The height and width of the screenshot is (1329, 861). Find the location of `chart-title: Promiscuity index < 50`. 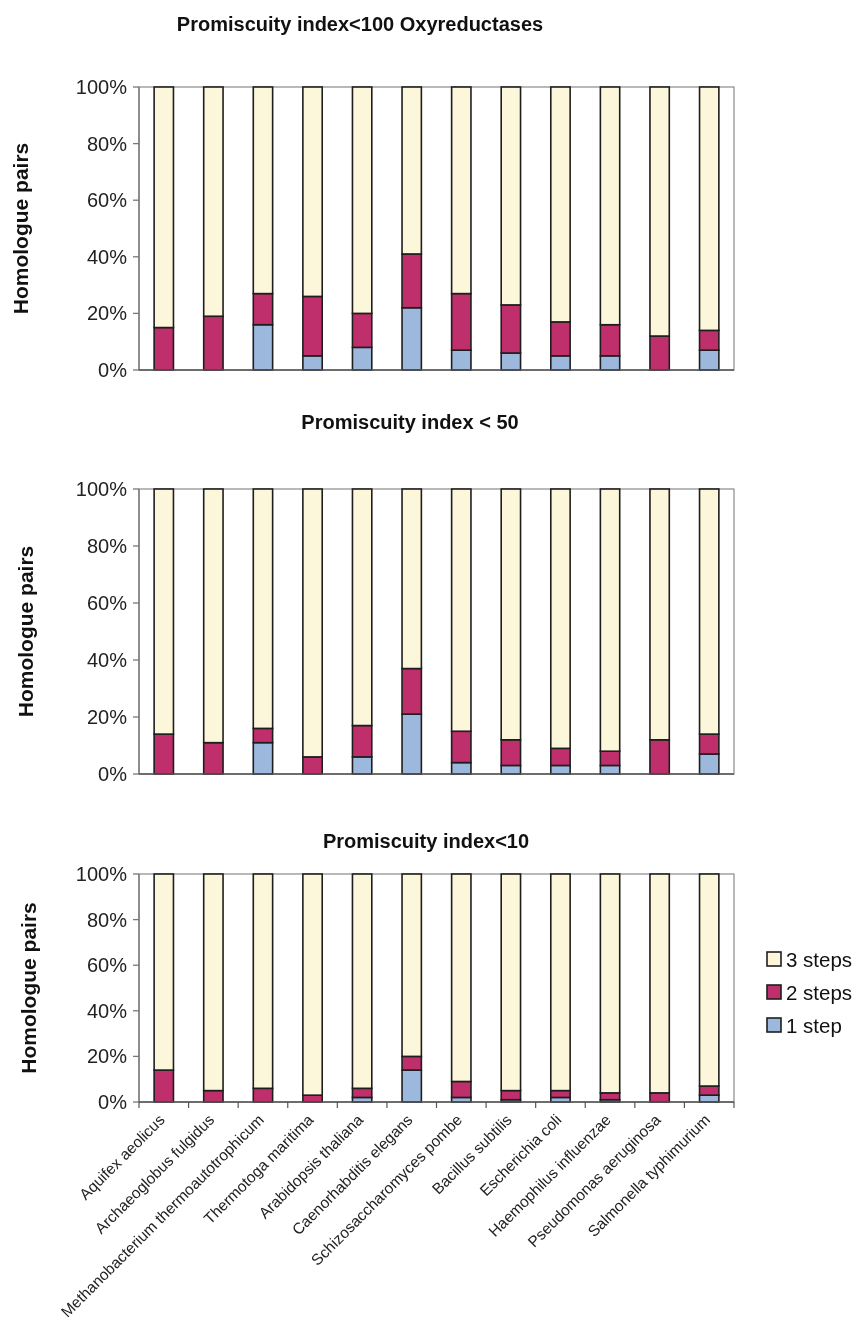

chart-title: Promiscuity index < 50 is located at coordinates (410, 422).